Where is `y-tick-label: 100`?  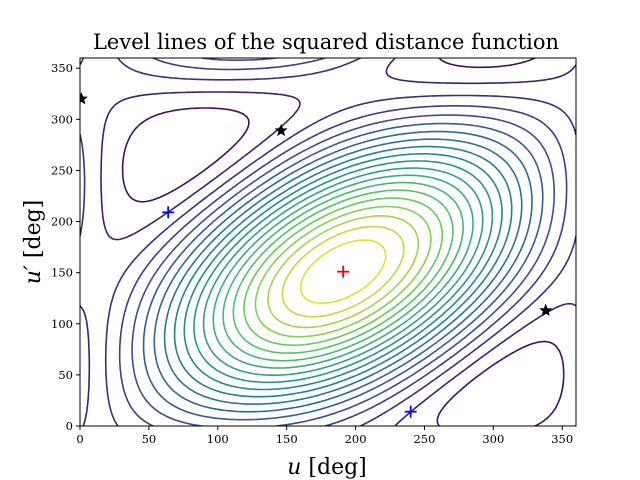
y-tick-label: 100 is located at coordinates (62, 324).